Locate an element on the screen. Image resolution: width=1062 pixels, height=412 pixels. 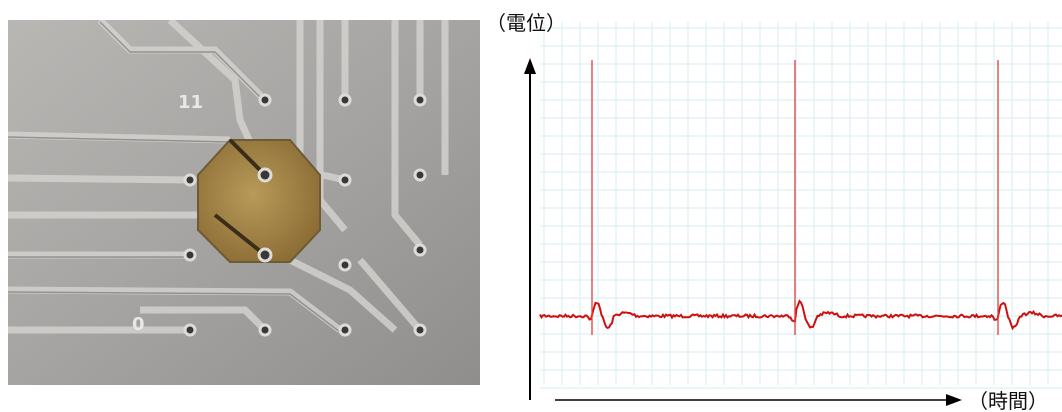
signal-trace is located at coordinates (800, 315).